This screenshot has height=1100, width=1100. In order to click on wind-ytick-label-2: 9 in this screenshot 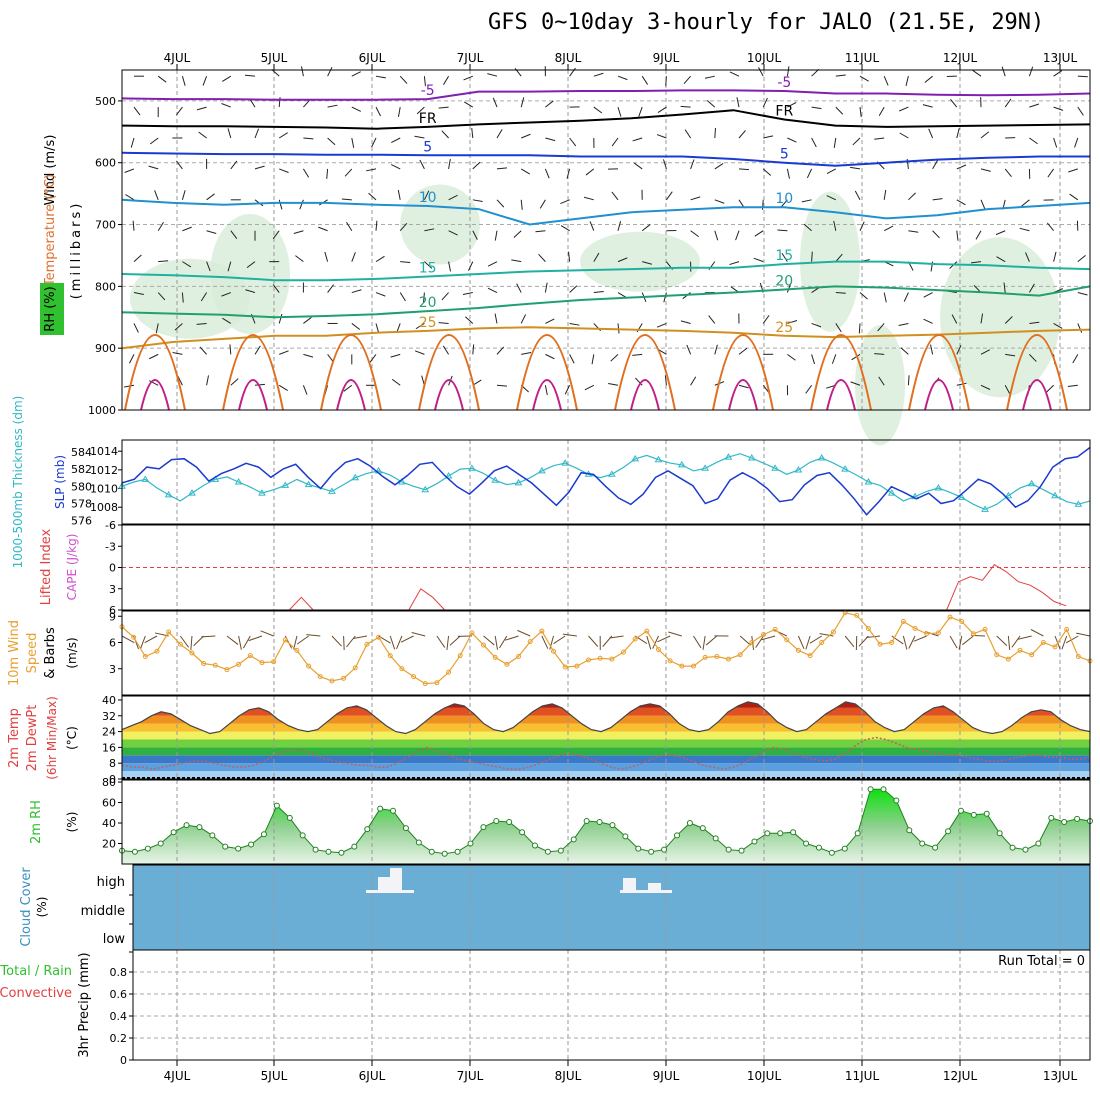, I will do `click(112, 616)`.